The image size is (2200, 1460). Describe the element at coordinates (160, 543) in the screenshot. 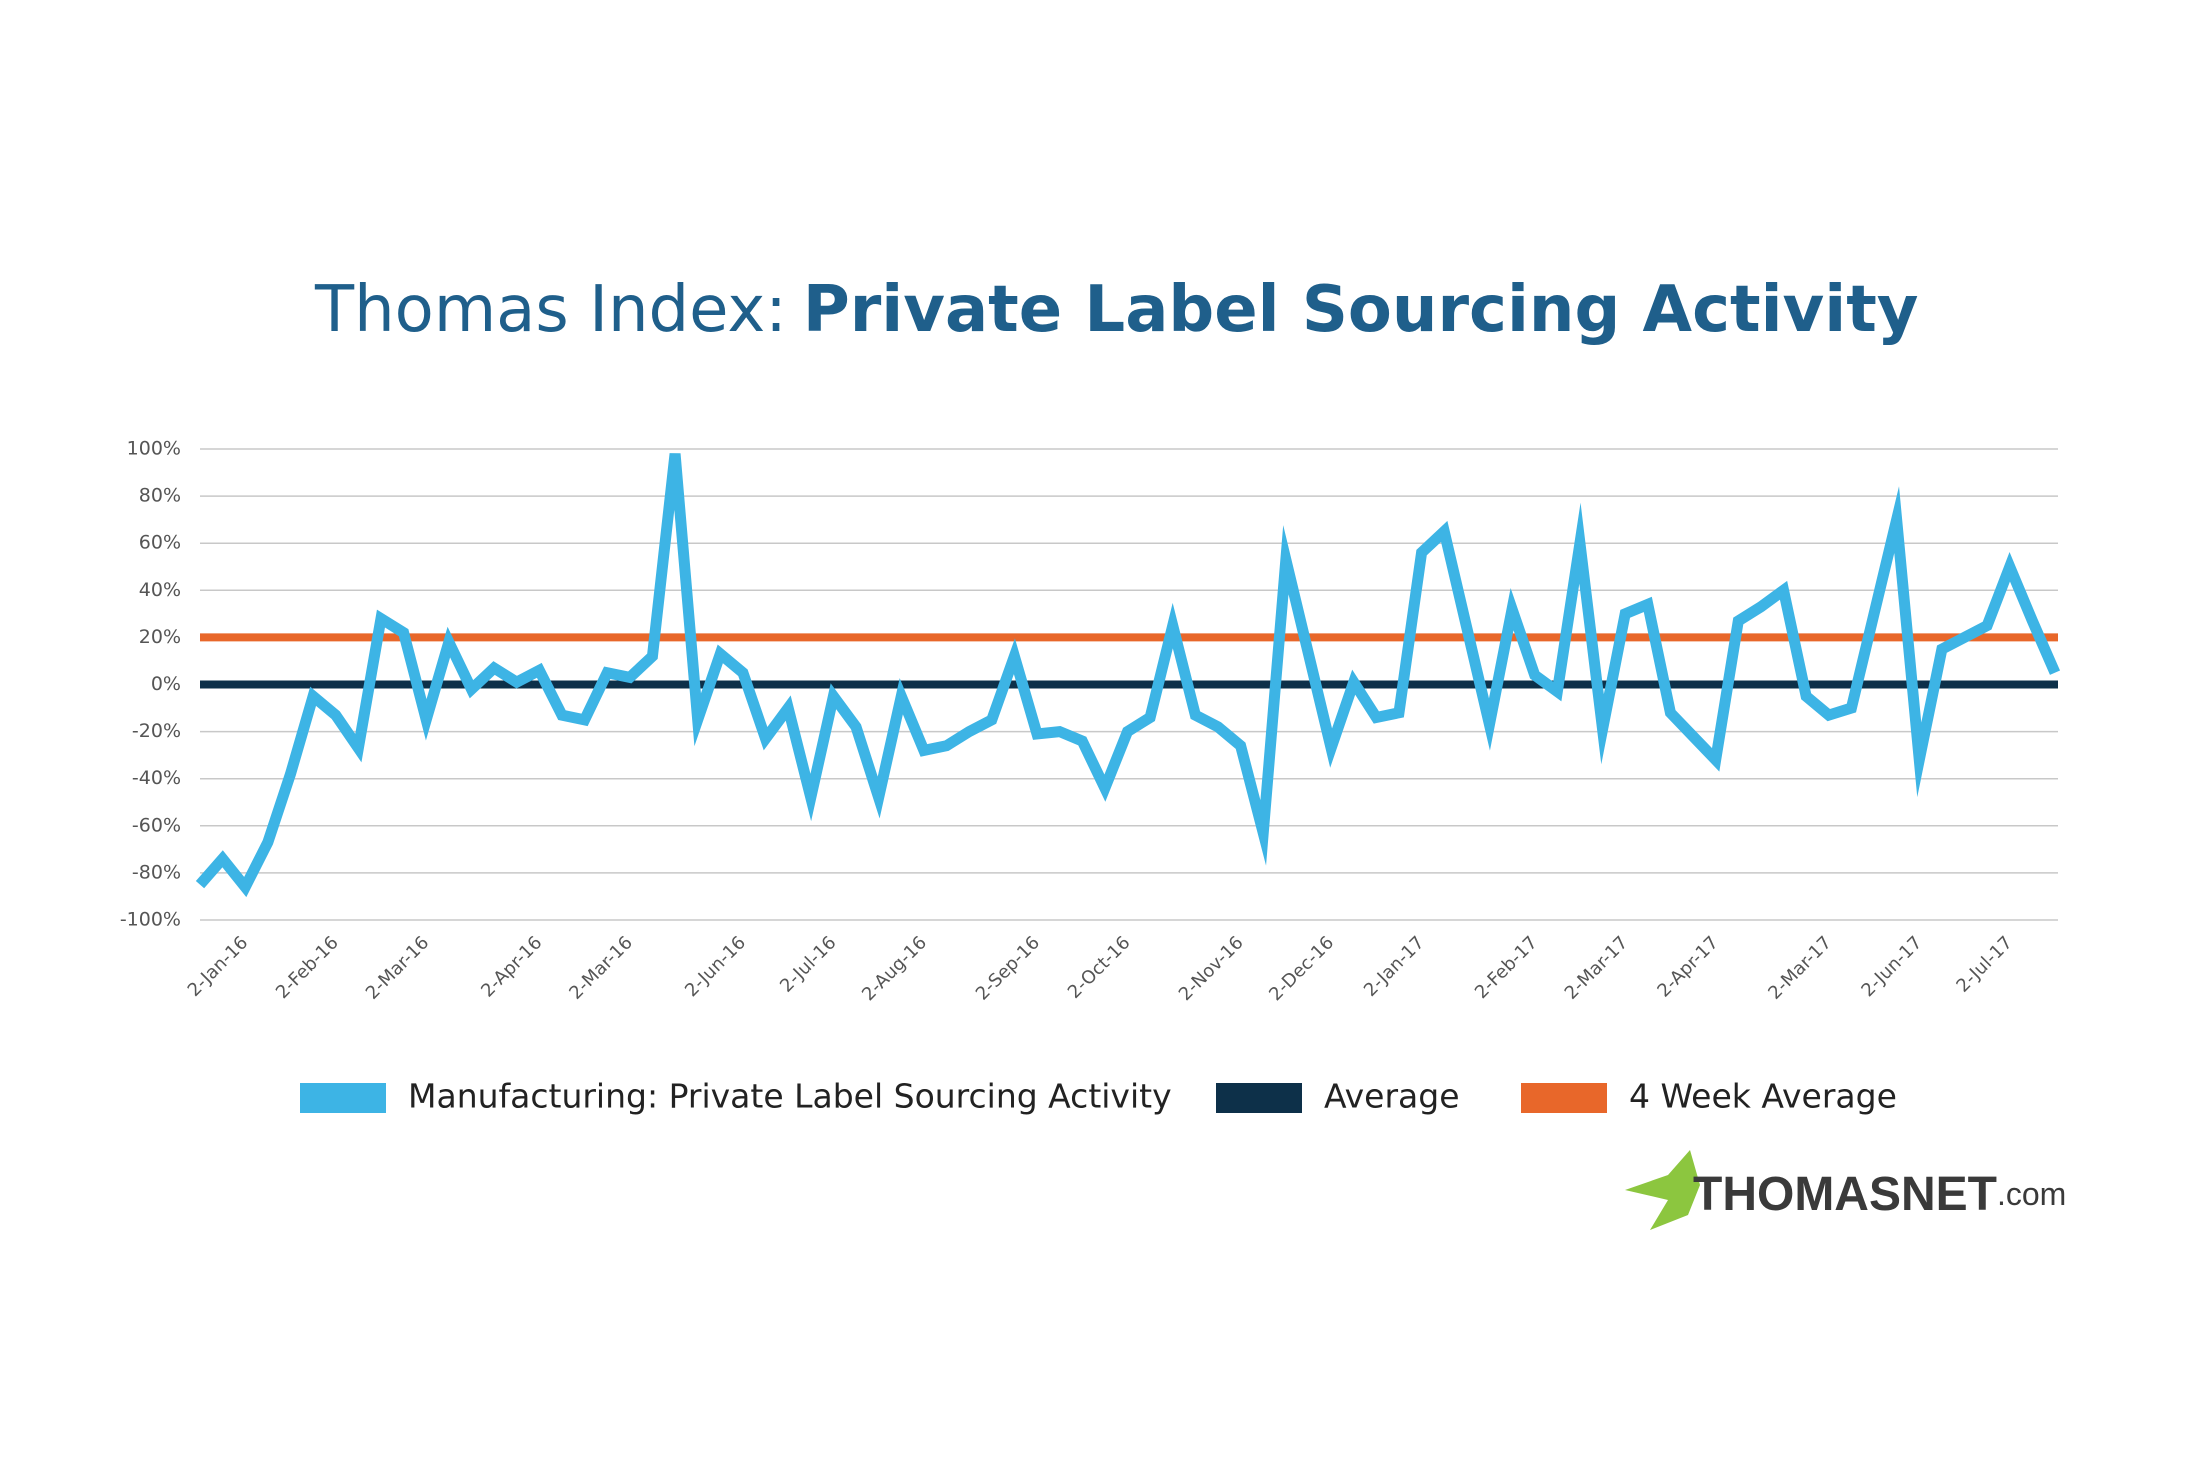

I see `y-tick-label: 60%` at that location.